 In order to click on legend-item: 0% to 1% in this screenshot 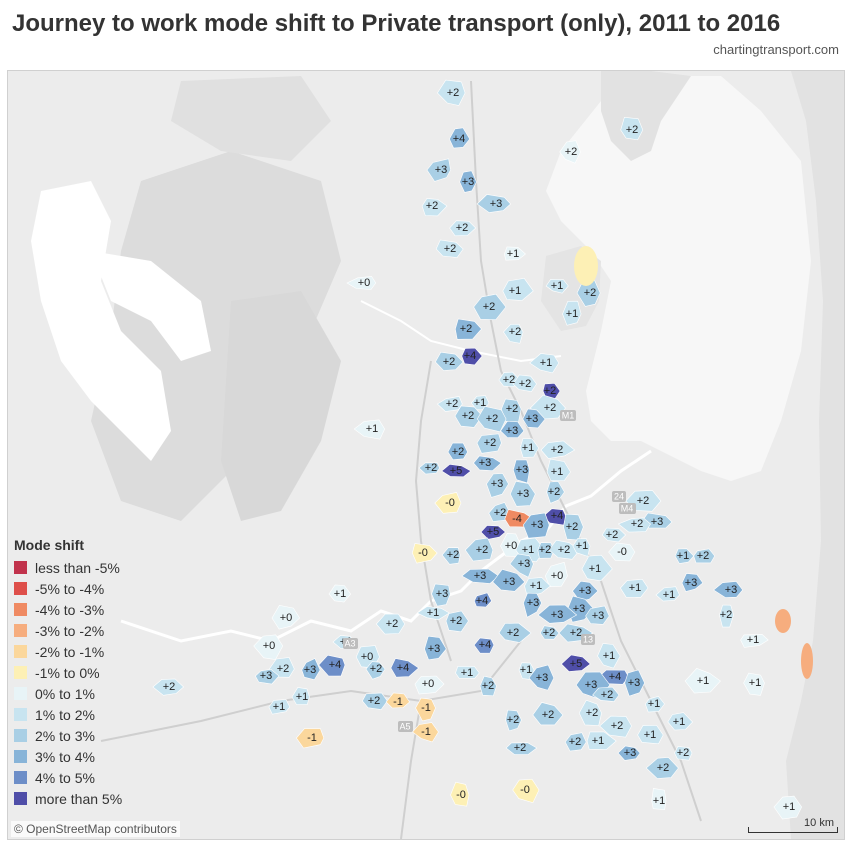, I will do `click(68, 693)`.